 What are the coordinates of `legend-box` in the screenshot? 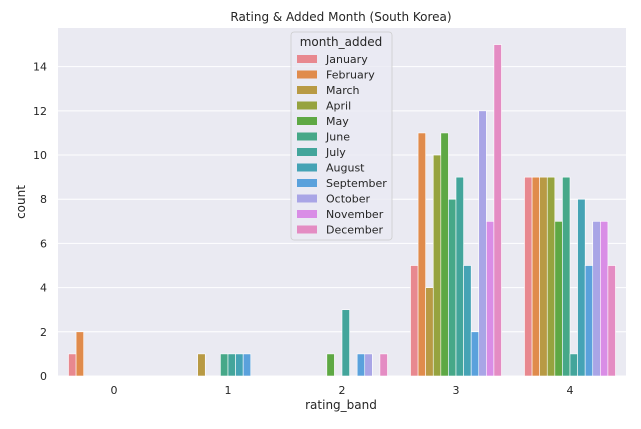 It's located at (341, 136).